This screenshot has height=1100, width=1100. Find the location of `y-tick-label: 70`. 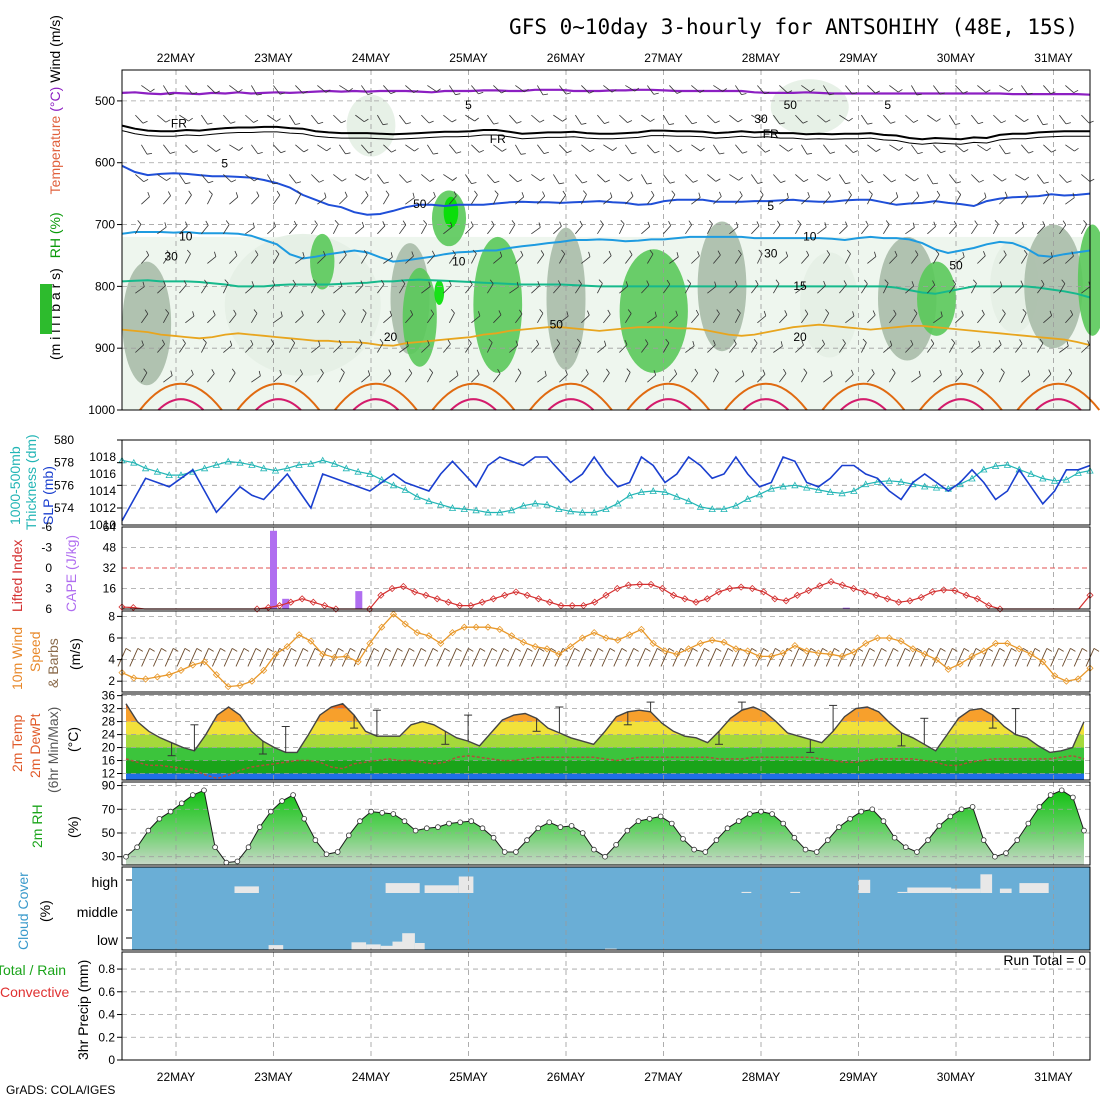

y-tick-label: 70 is located at coordinates (109, 809).